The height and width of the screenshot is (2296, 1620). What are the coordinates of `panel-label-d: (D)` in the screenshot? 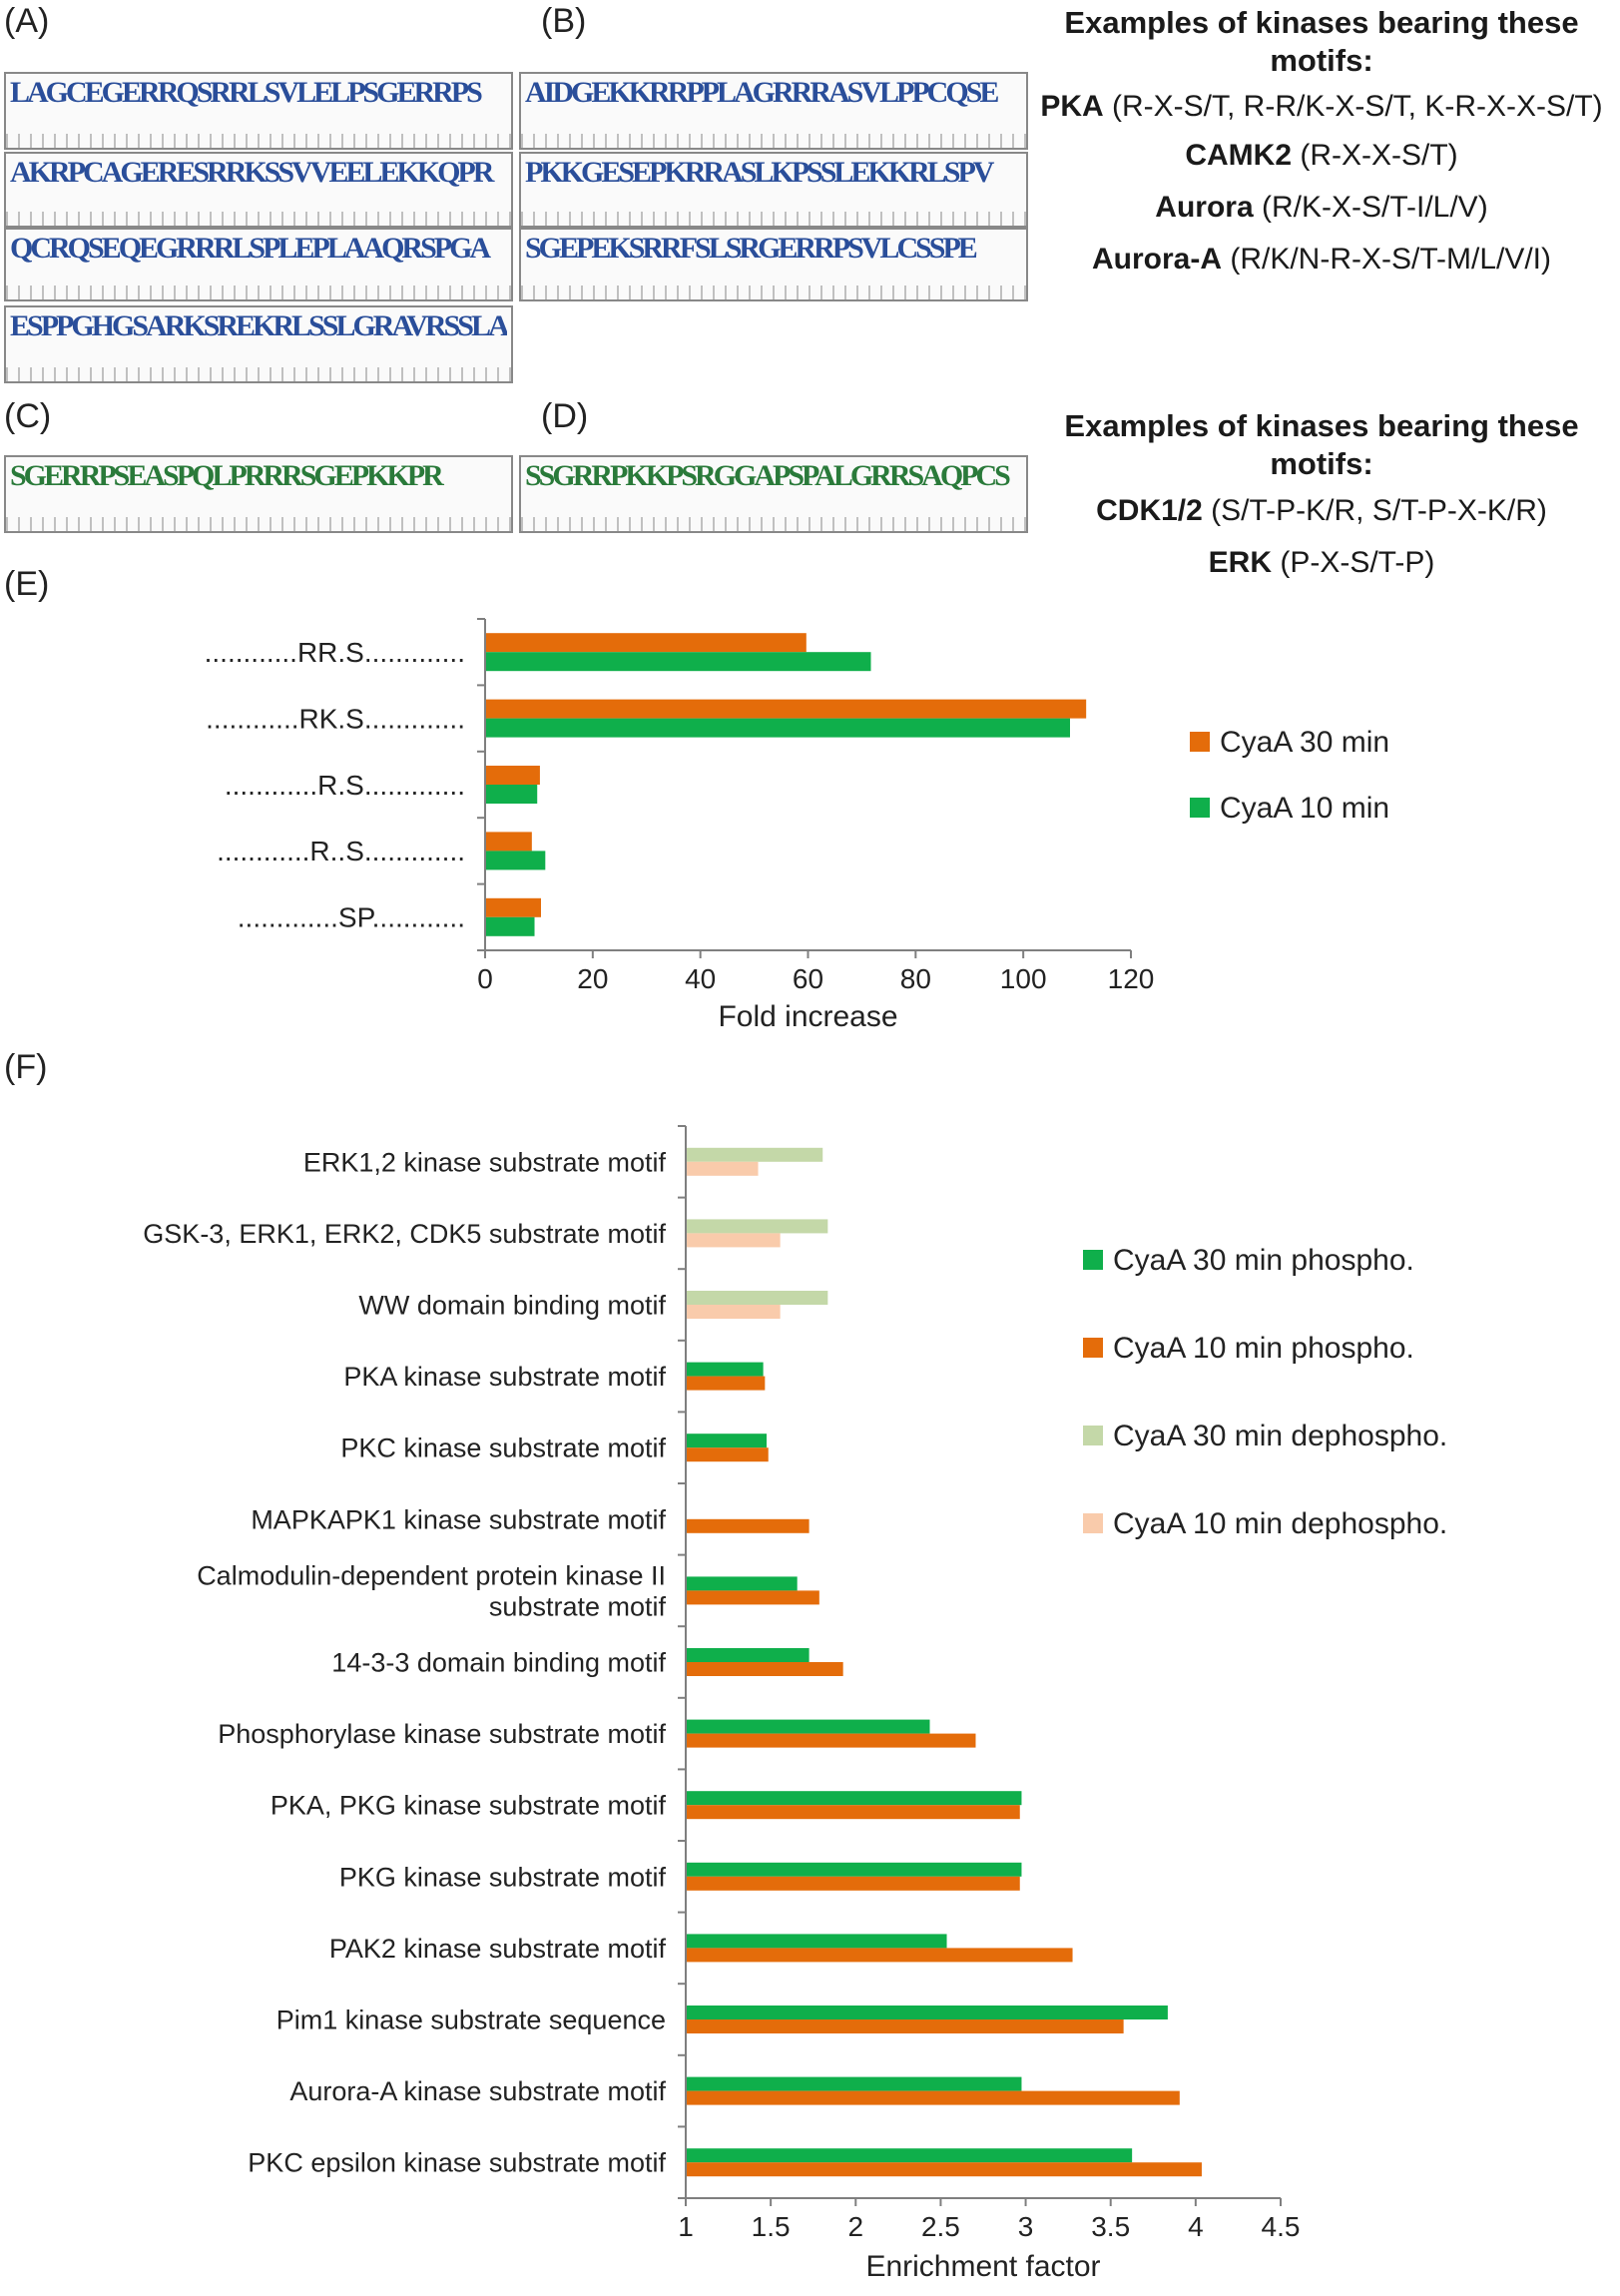 It's located at (565, 416).